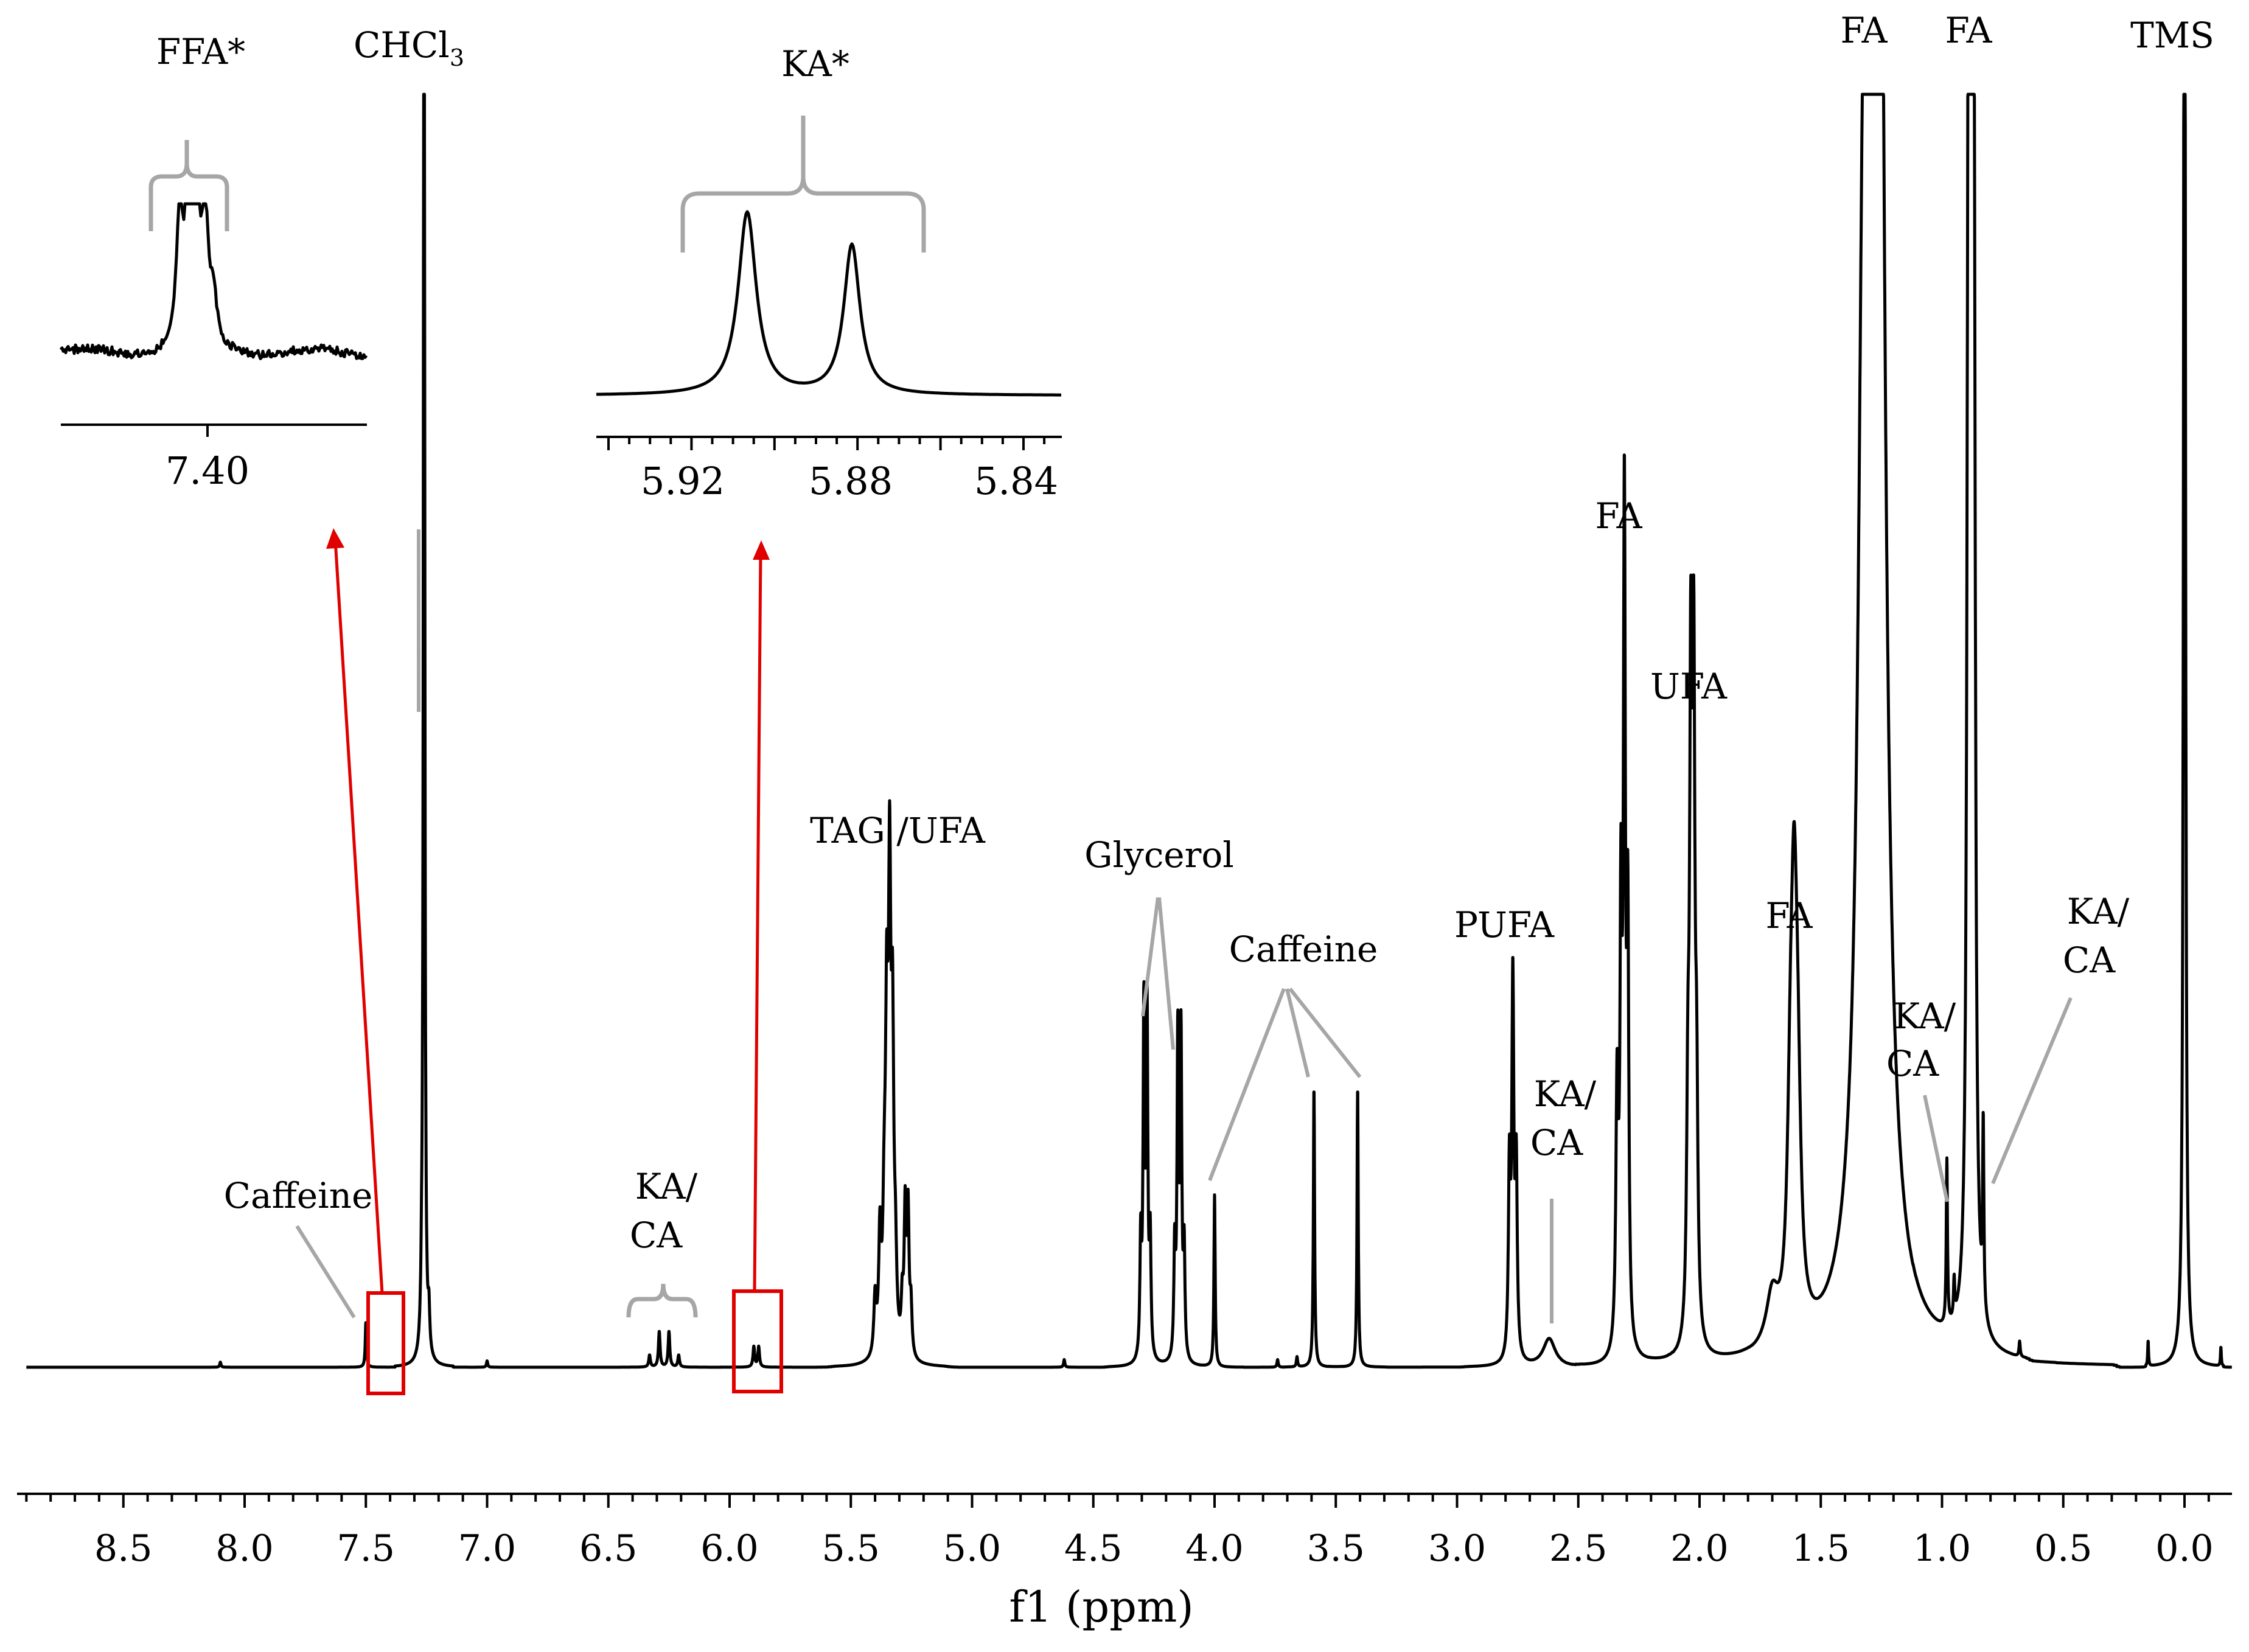 This screenshot has height=1652, width=2249. Describe the element at coordinates (1247, 1085) in the screenshot. I see `leader-caffeine-mid-a` at that location.